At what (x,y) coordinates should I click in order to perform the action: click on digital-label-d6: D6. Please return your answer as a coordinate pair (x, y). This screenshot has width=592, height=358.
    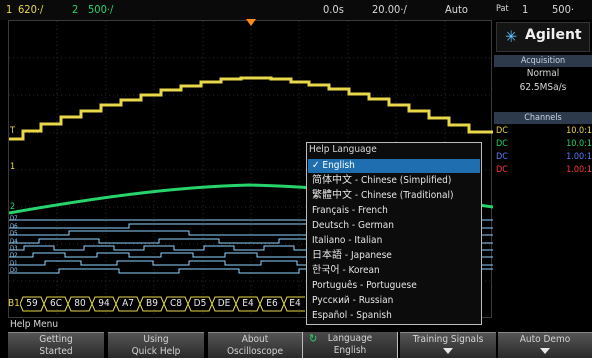
    Looking at the image, I should click on (14, 226).